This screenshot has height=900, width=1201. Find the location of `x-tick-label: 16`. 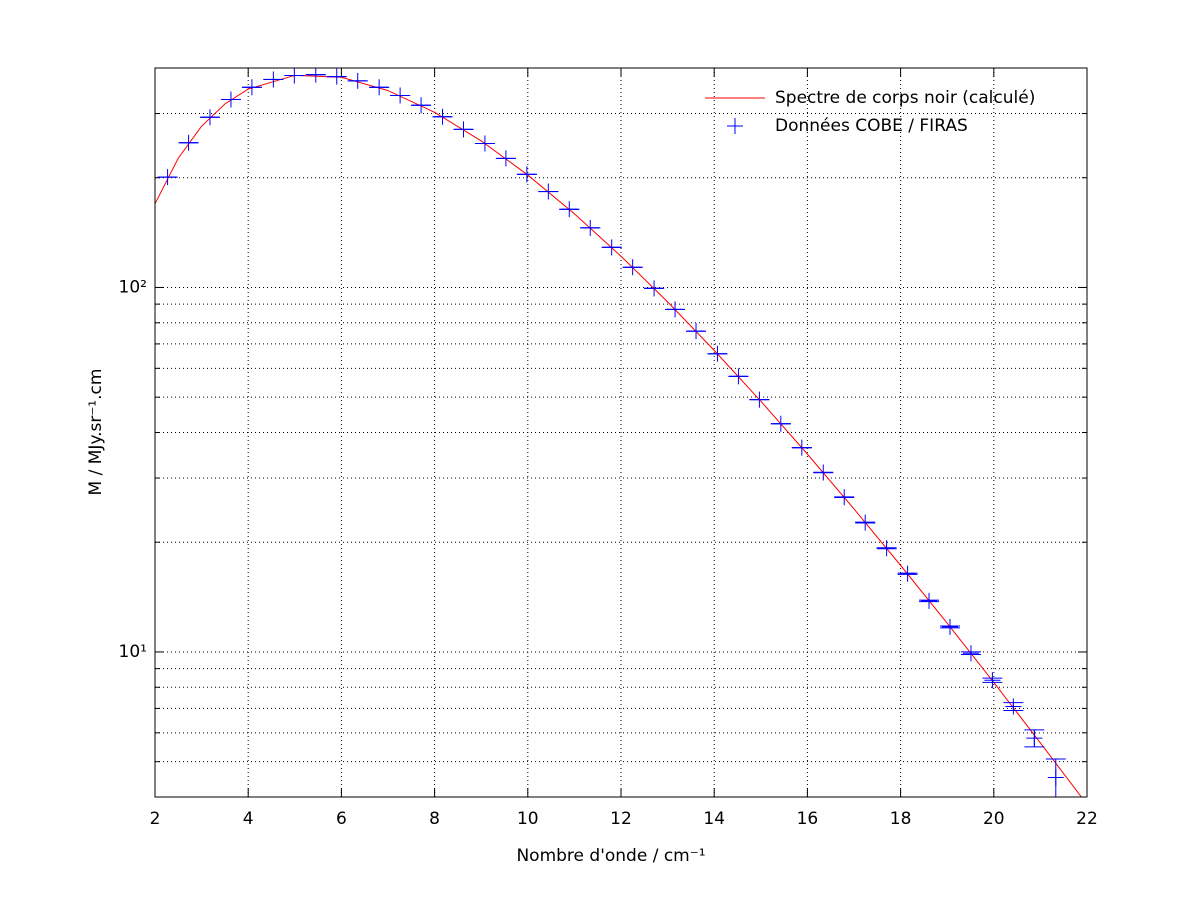

x-tick-label: 16 is located at coordinates (808, 819).